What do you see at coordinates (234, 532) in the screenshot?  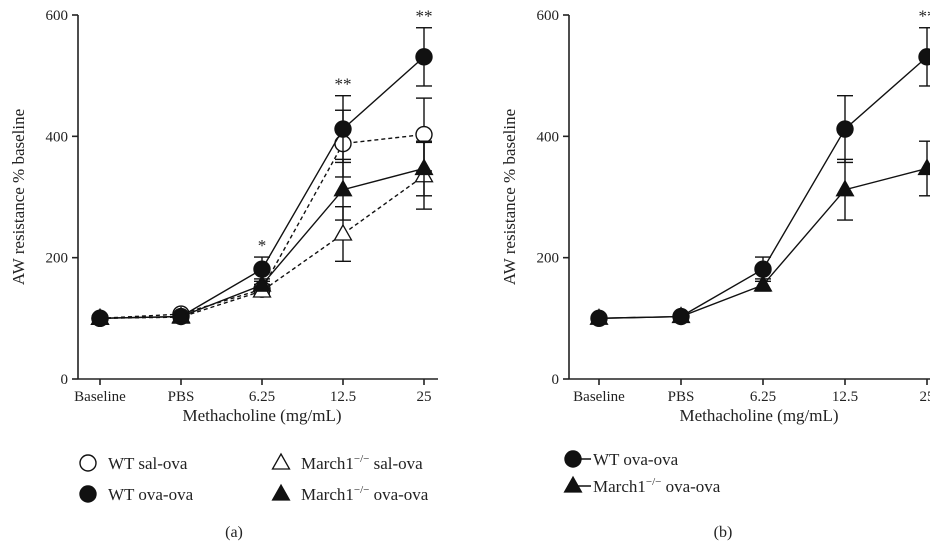 I see `panel-label: (a)` at bounding box center [234, 532].